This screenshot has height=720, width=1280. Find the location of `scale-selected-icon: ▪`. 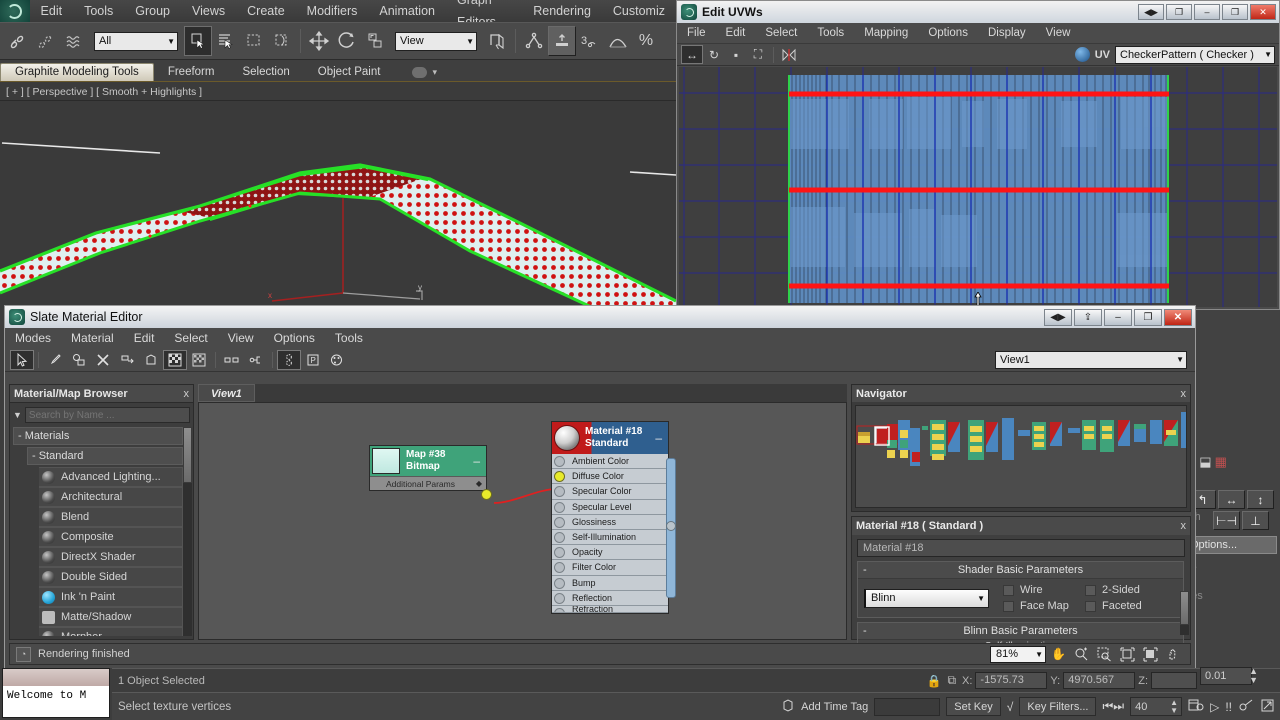

scale-selected-icon: ▪ is located at coordinates (736, 54).